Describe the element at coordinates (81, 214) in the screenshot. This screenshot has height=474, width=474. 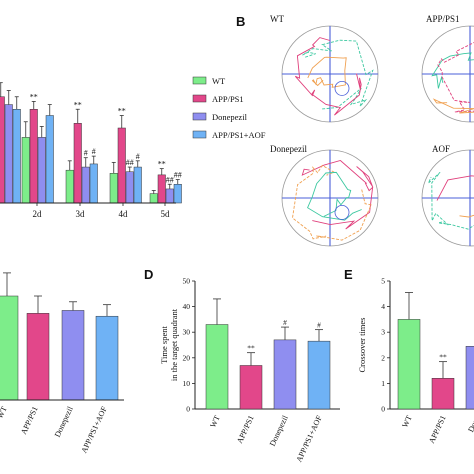
I see `x-tick-label-a-3d: 3d` at that location.